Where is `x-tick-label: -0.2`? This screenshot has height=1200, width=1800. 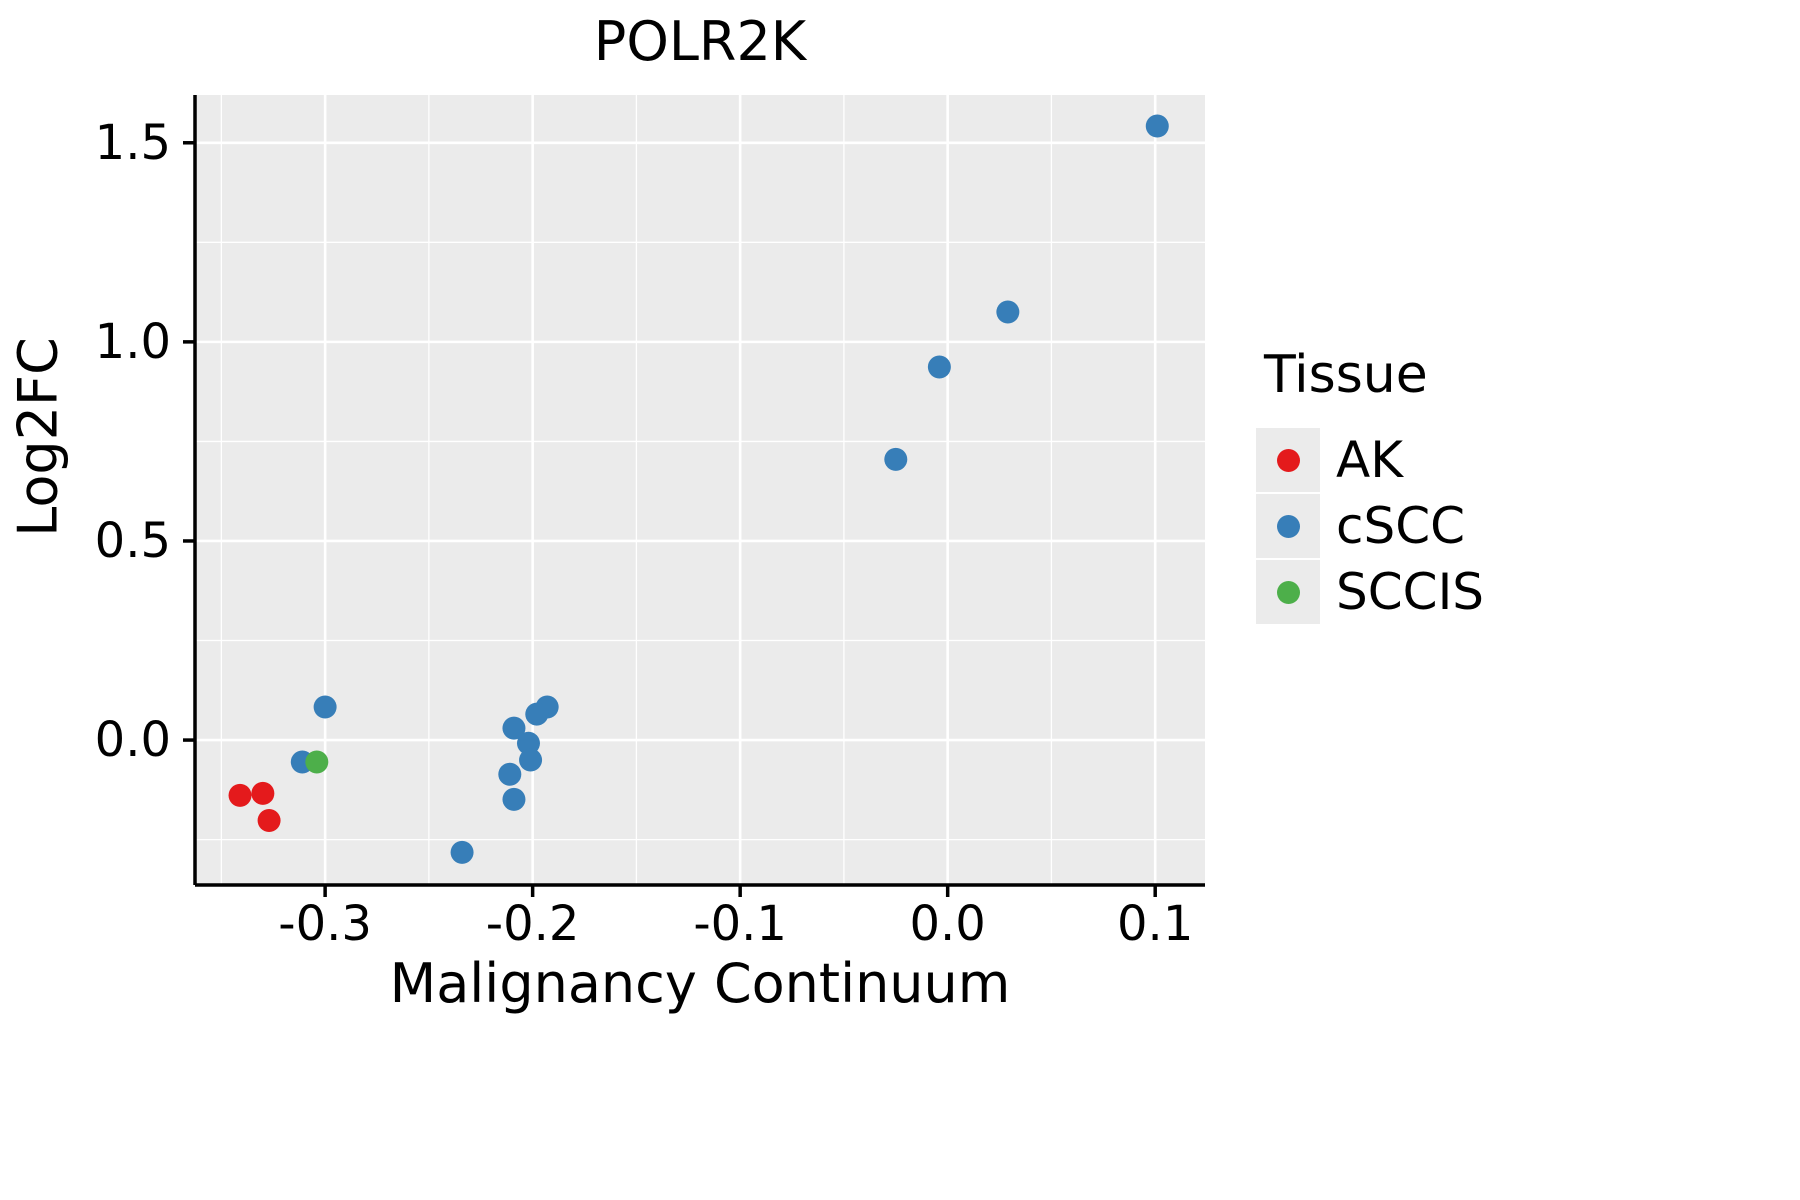
x-tick-label: -0.2 is located at coordinates (533, 924).